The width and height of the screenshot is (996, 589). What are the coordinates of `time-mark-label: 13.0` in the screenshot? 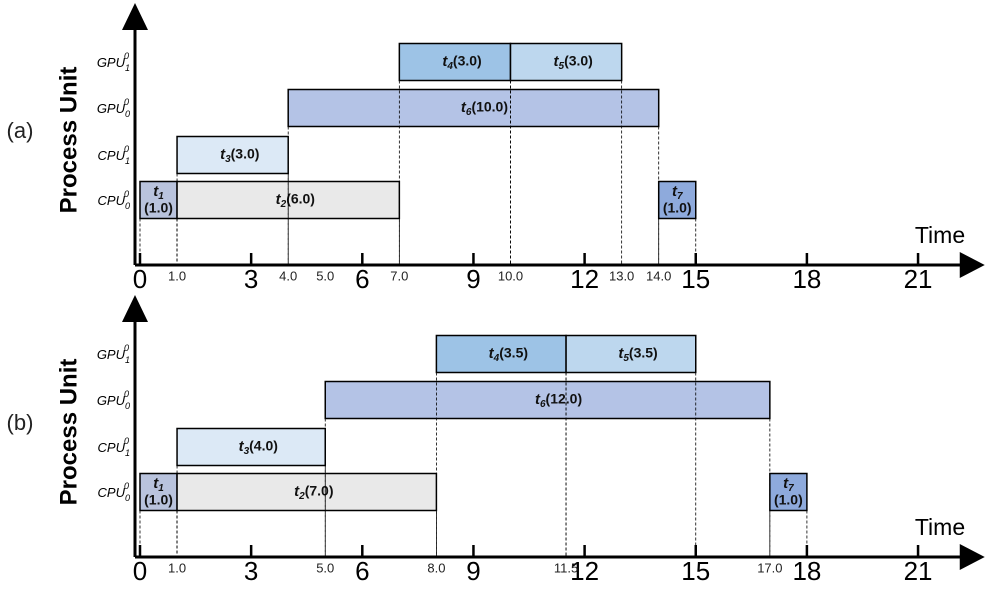 It's located at (621, 275).